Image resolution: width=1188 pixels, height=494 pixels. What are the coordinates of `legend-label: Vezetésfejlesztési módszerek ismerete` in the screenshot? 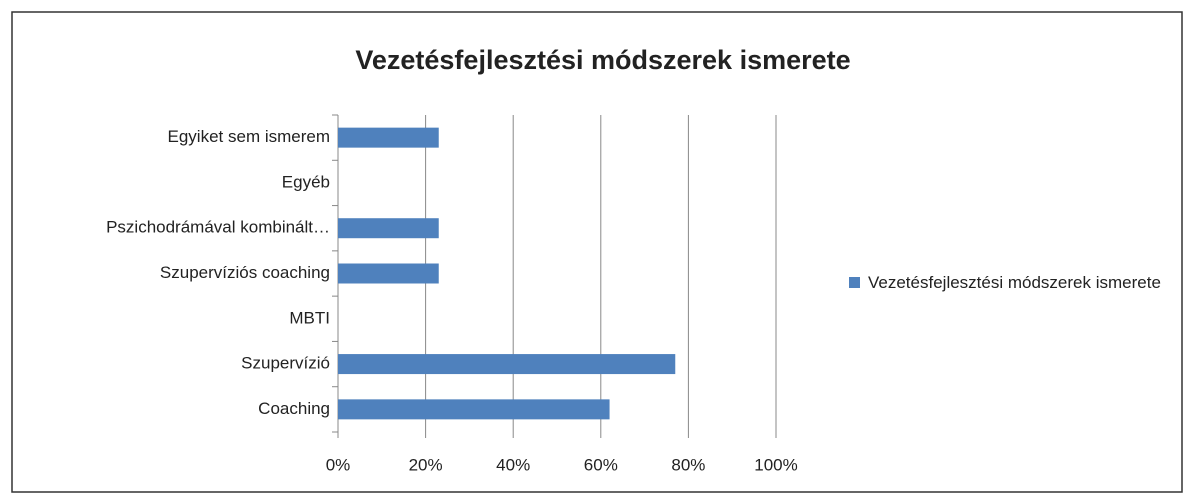 It's located at (1014, 282).